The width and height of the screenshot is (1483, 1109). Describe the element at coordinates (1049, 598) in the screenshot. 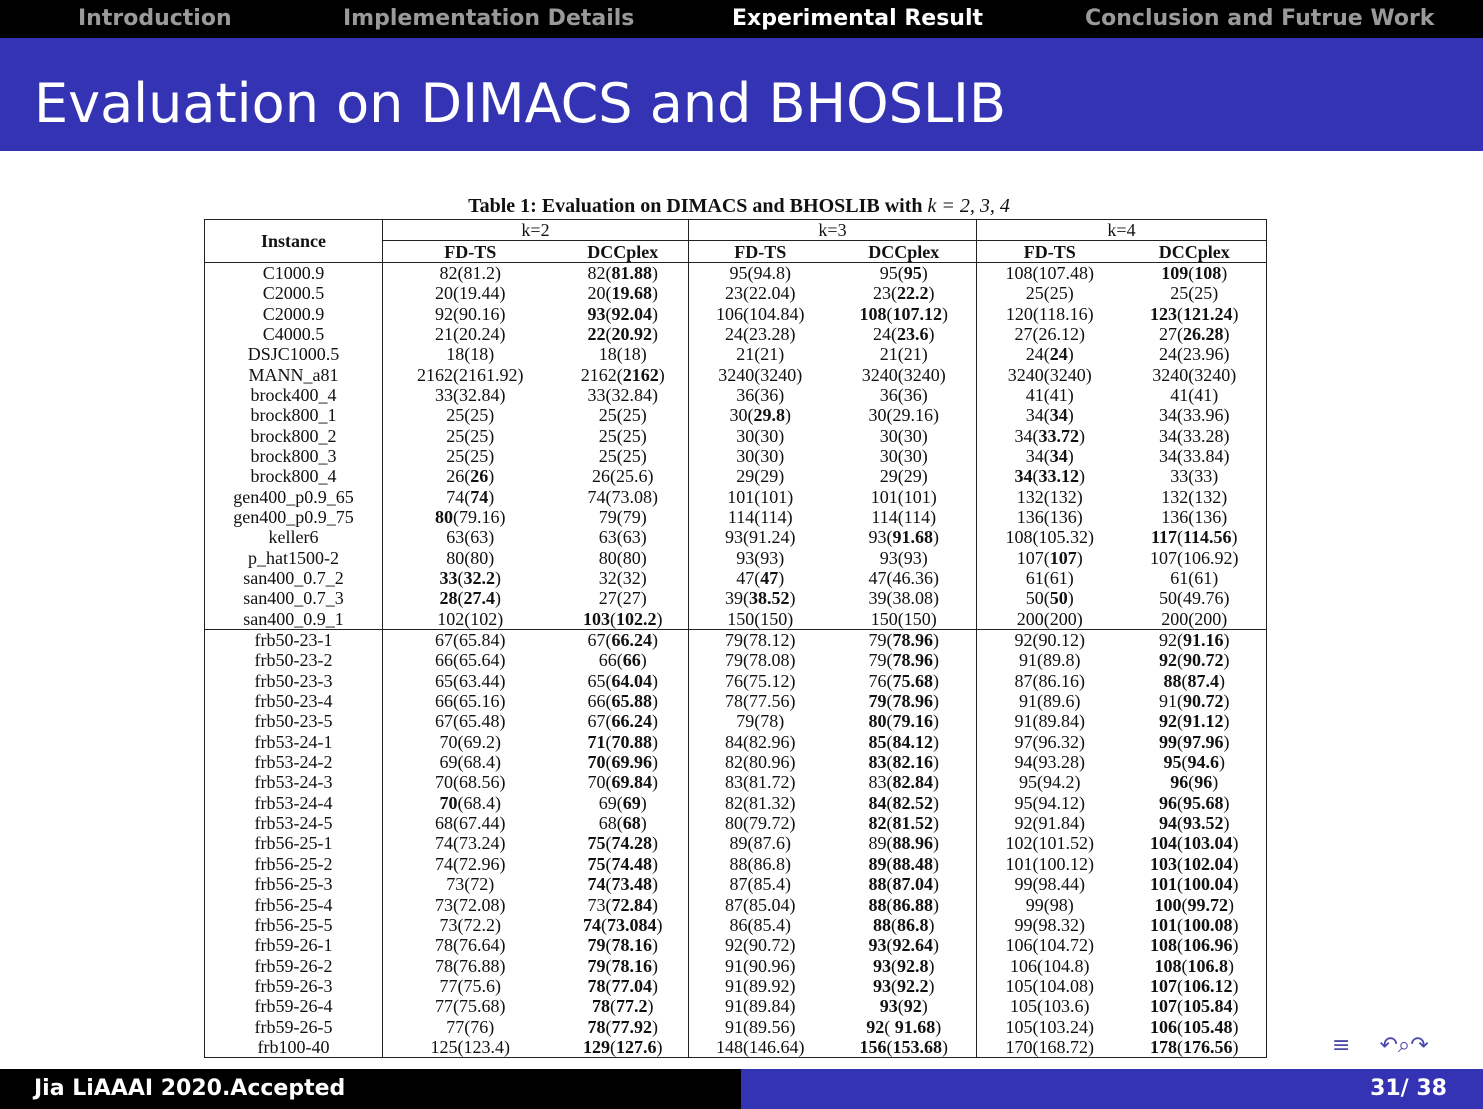

I see `result-cell: 50(50)` at that location.